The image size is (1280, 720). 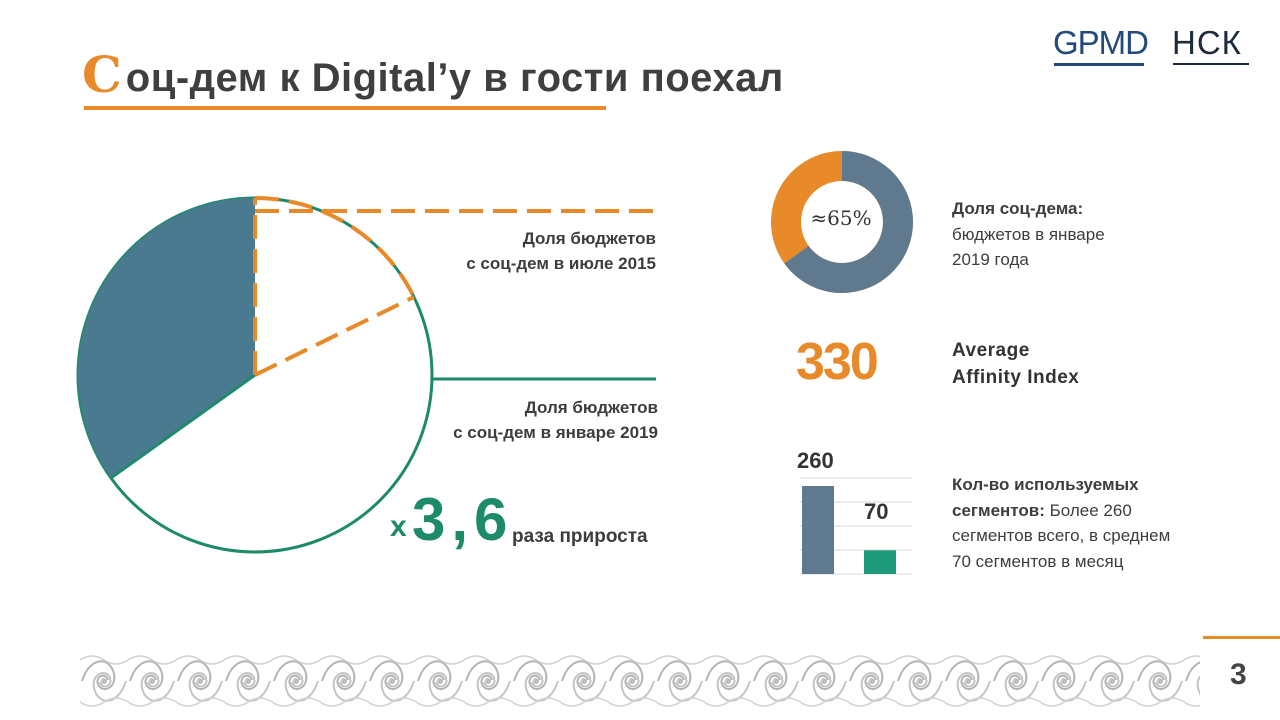 What do you see at coordinates (998, 510) in the screenshot?
I see `segments-title-line2: сегментов:` at bounding box center [998, 510].